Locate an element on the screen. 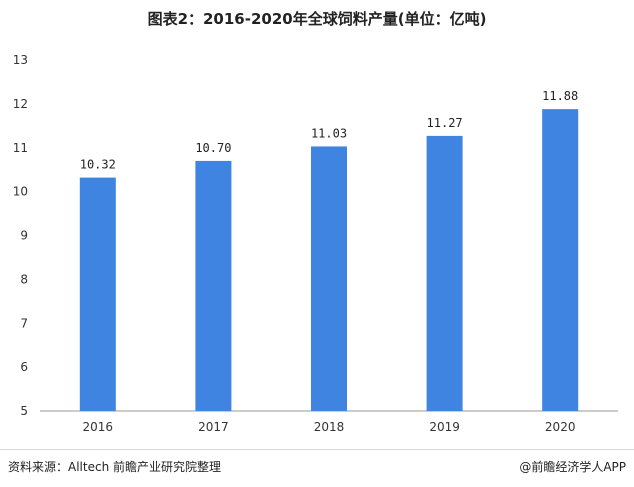  y-tick-label: 11 is located at coordinates (20, 148).